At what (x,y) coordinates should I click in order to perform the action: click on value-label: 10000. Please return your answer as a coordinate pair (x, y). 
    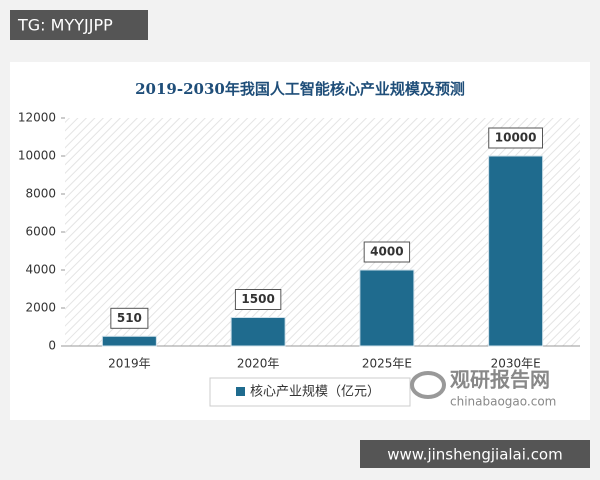
    Looking at the image, I should click on (516, 138).